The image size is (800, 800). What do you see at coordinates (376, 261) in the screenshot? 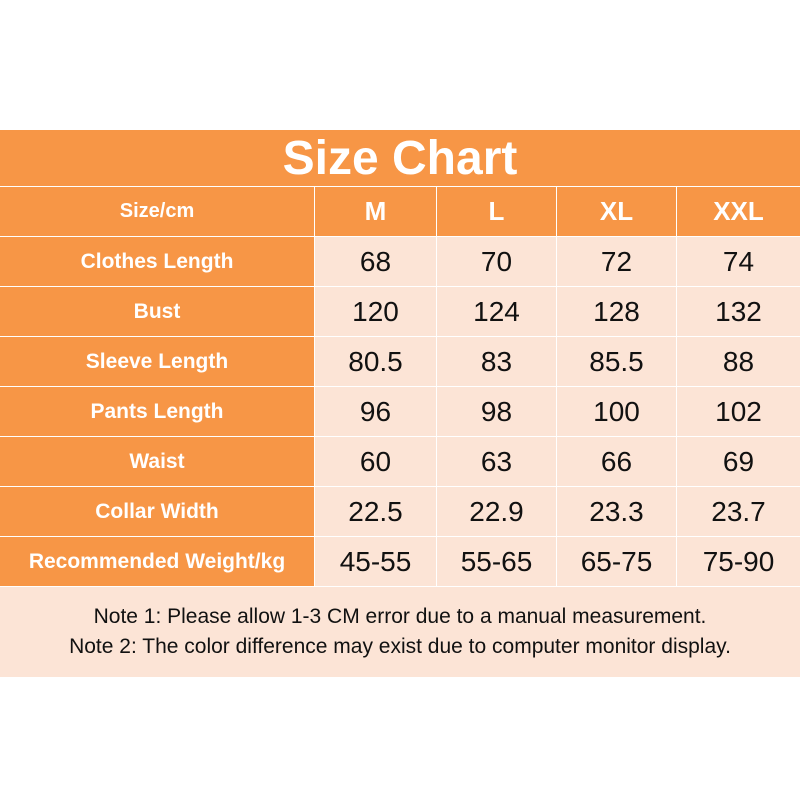
I see `data-cell: 68` at bounding box center [376, 261].